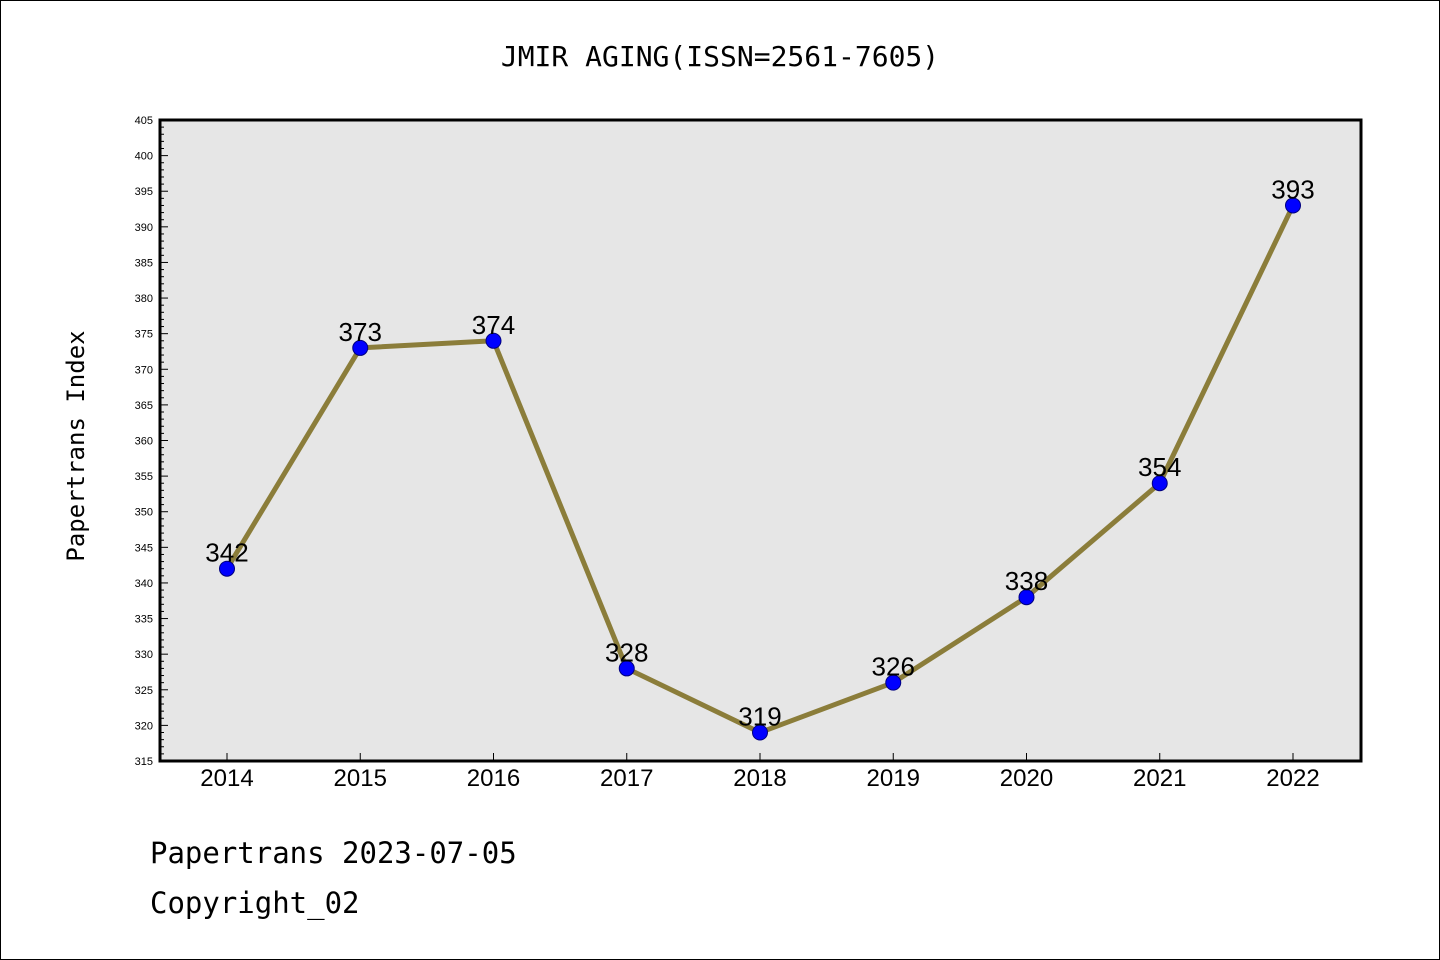 This screenshot has height=960, width=1440. What do you see at coordinates (144, 762) in the screenshot?
I see `y-tick-label: 315` at bounding box center [144, 762].